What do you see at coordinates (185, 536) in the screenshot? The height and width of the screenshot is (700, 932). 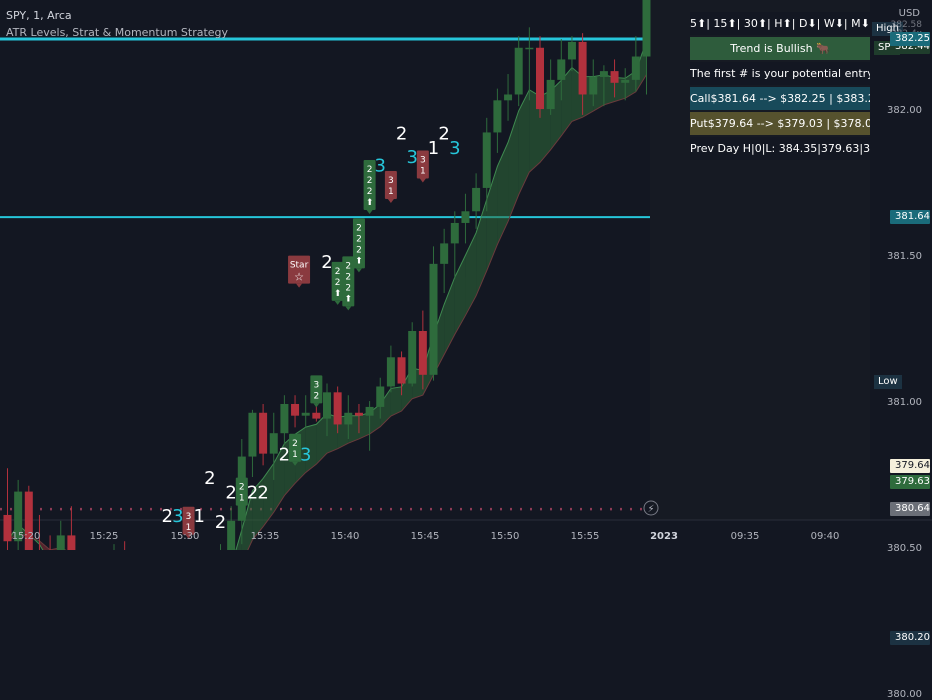 I see `x-tick-label: 15:30` at bounding box center [185, 536].